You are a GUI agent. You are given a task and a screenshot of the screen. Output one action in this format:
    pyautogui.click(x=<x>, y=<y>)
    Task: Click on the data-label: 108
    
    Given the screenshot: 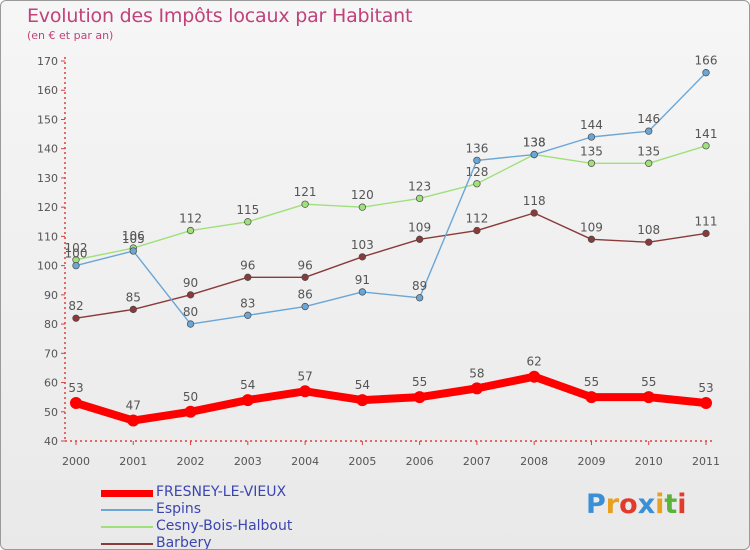 What is the action you would take?
    pyautogui.click(x=648, y=230)
    